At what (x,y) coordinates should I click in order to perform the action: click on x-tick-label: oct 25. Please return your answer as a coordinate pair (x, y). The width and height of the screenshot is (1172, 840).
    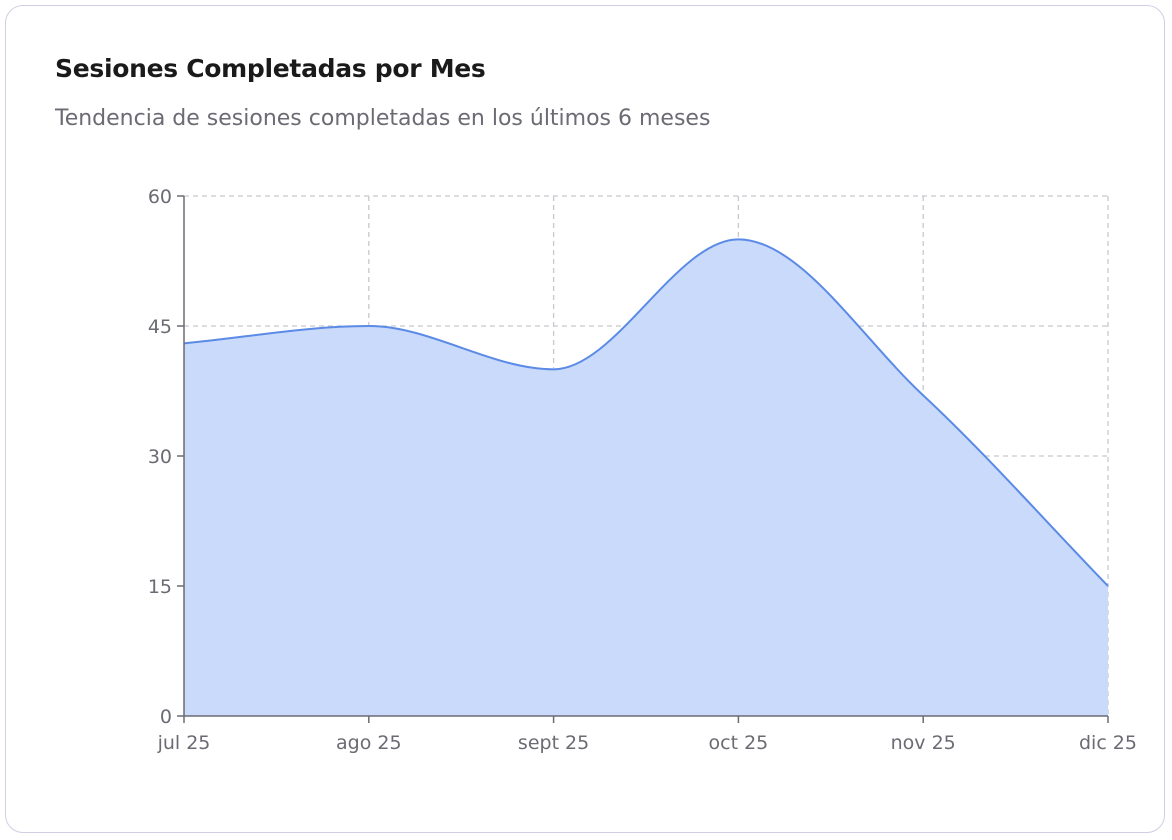
    Looking at the image, I should click on (739, 743).